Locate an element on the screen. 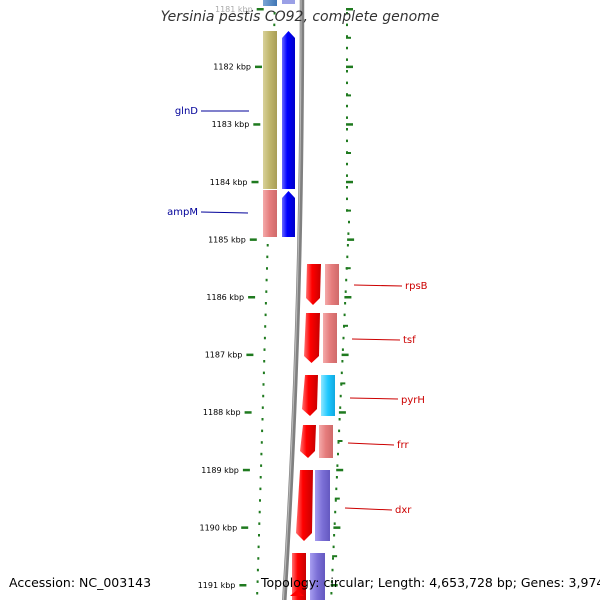 The height and width of the screenshot is (600, 600). ruler-tick-label: 1186 kbp is located at coordinates (225, 297).